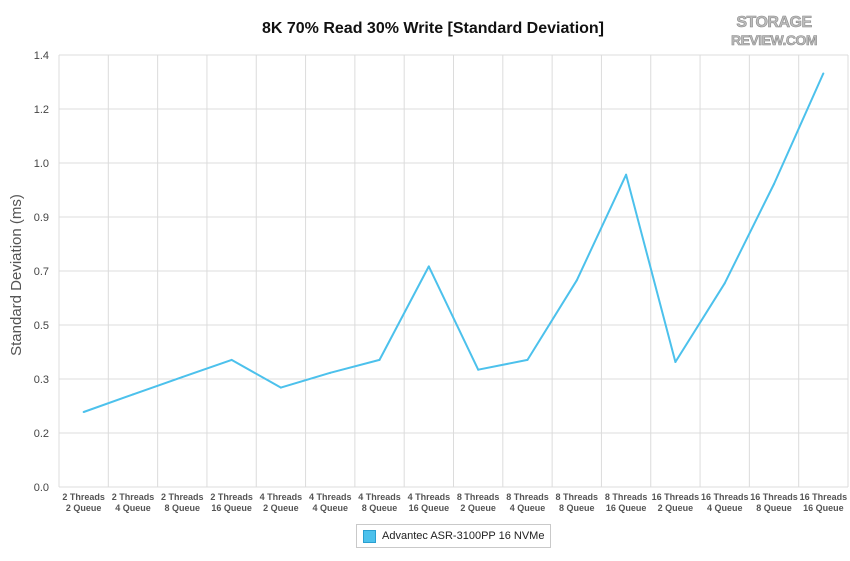 This screenshot has width=850, height=561. I want to click on y-tick-label: 1.0, so click(41, 164).